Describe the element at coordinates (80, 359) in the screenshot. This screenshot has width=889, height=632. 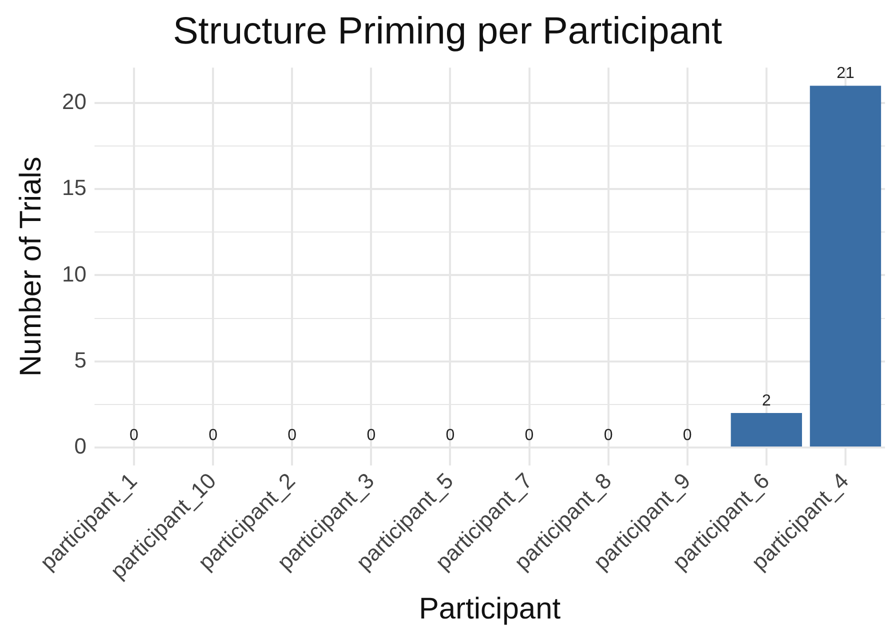
I see `y-tick-label: 5` at that location.